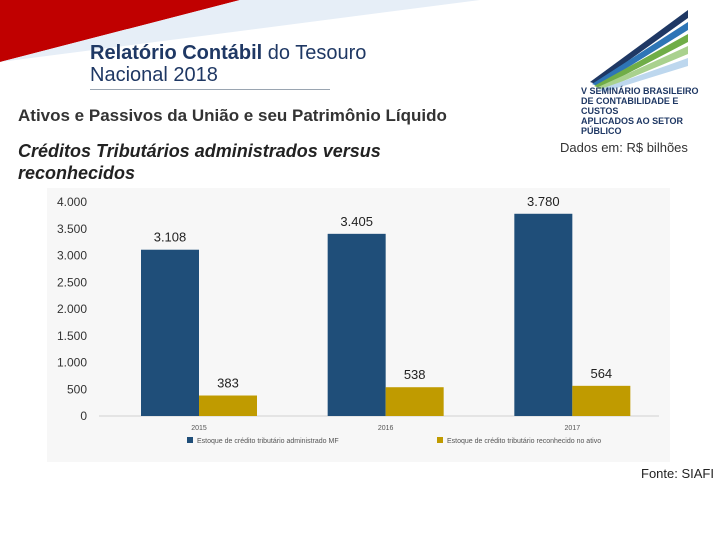 This screenshot has height=540, width=720. What do you see at coordinates (228, 405) in the screenshot?
I see `bar-reconhecido-2015` at bounding box center [228, 405].